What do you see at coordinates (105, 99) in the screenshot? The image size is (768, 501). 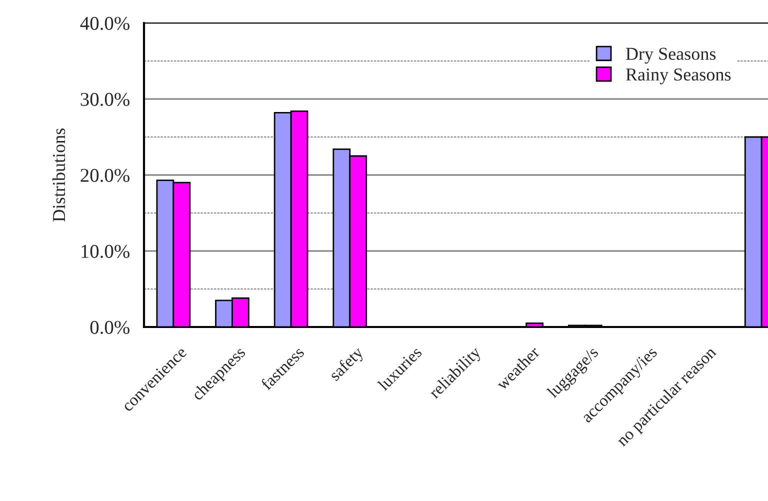 I see `y-tick-label: 30.0%` at bounding box center [105, 99].